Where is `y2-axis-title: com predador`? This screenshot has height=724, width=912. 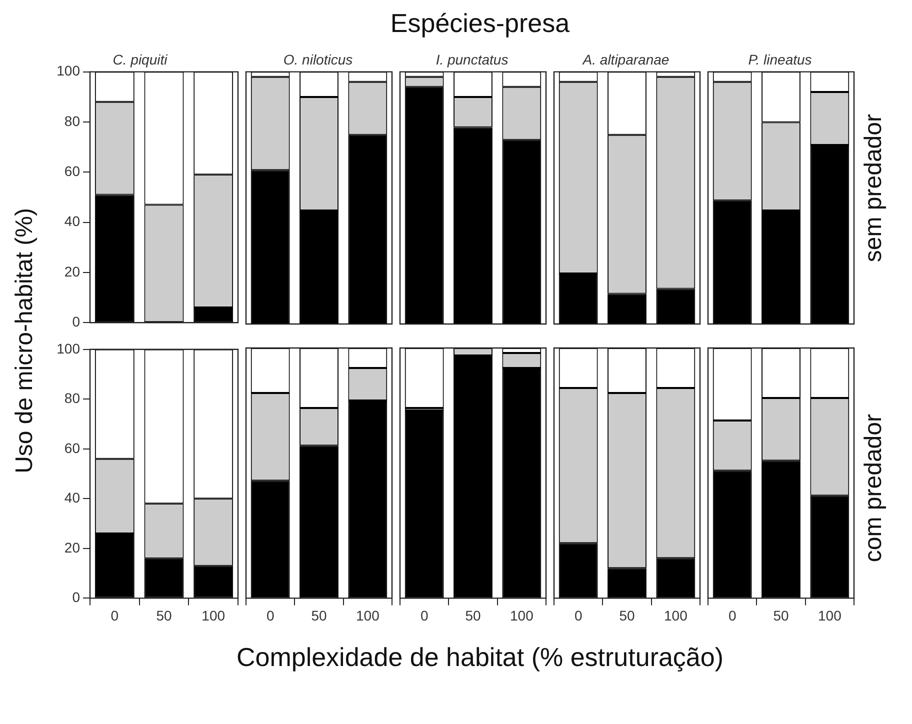 y2-axis-title: com predador is located at coordinates (874, 488).